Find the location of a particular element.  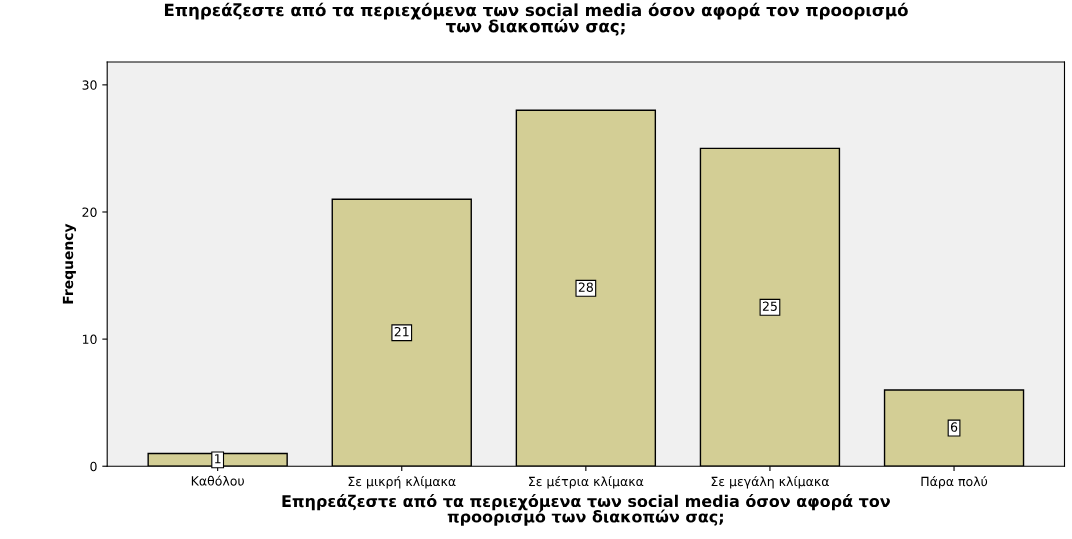

x-tick-label: Σε μικρή κλίμακα is located at coordinates (402, 482).